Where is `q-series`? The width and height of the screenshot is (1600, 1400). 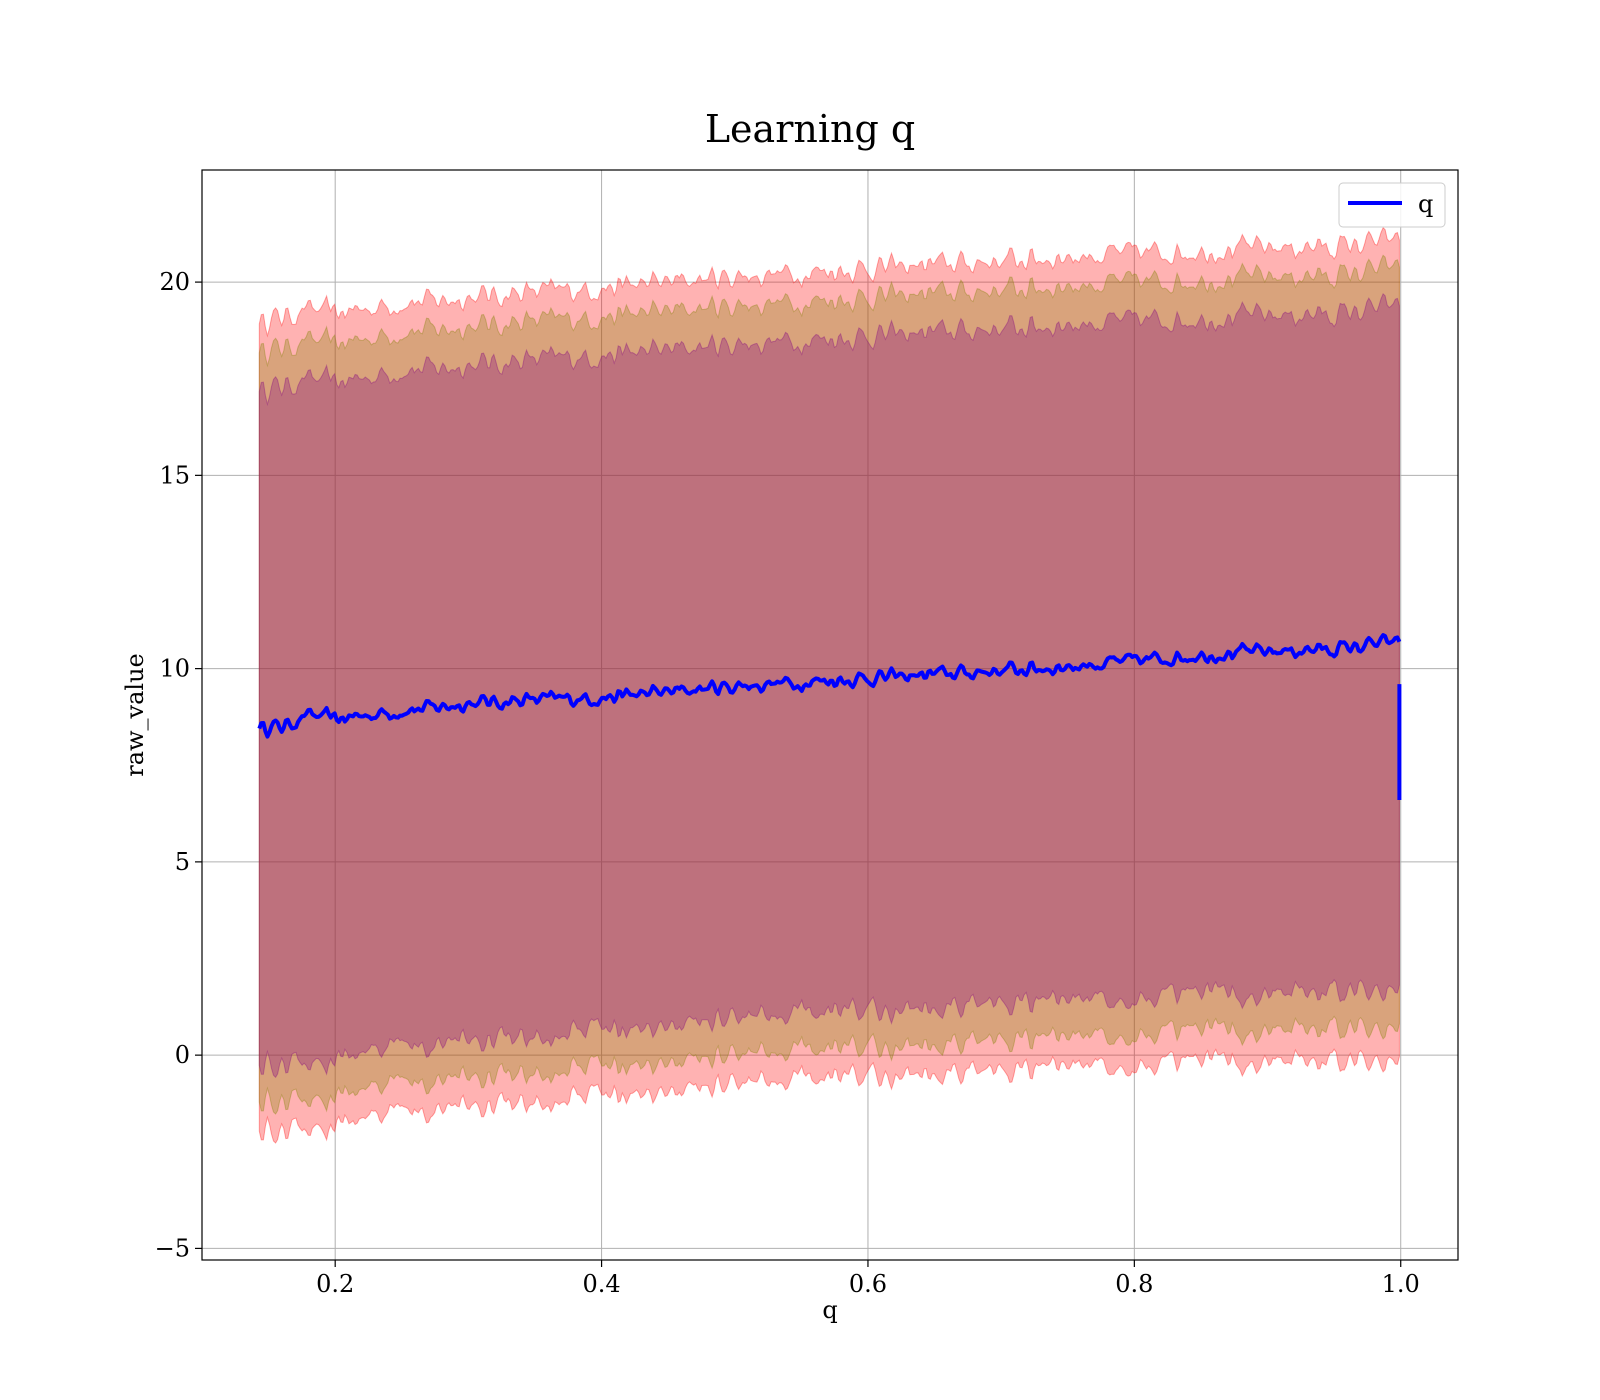 q-series is located at coordinates (829, 717).